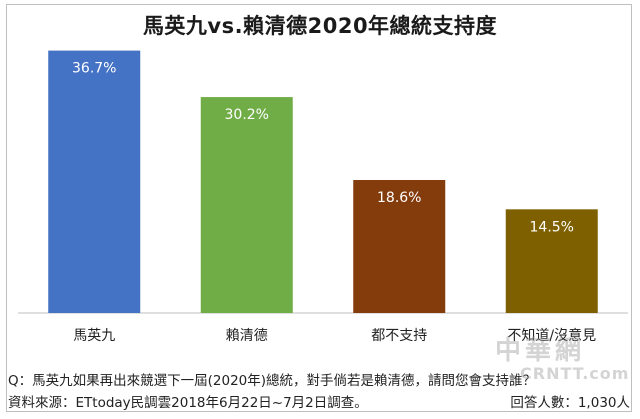  Describe the element at coordinates (399, 198) in the screenshot. I see `value-label-2: 18.6%` at that location.